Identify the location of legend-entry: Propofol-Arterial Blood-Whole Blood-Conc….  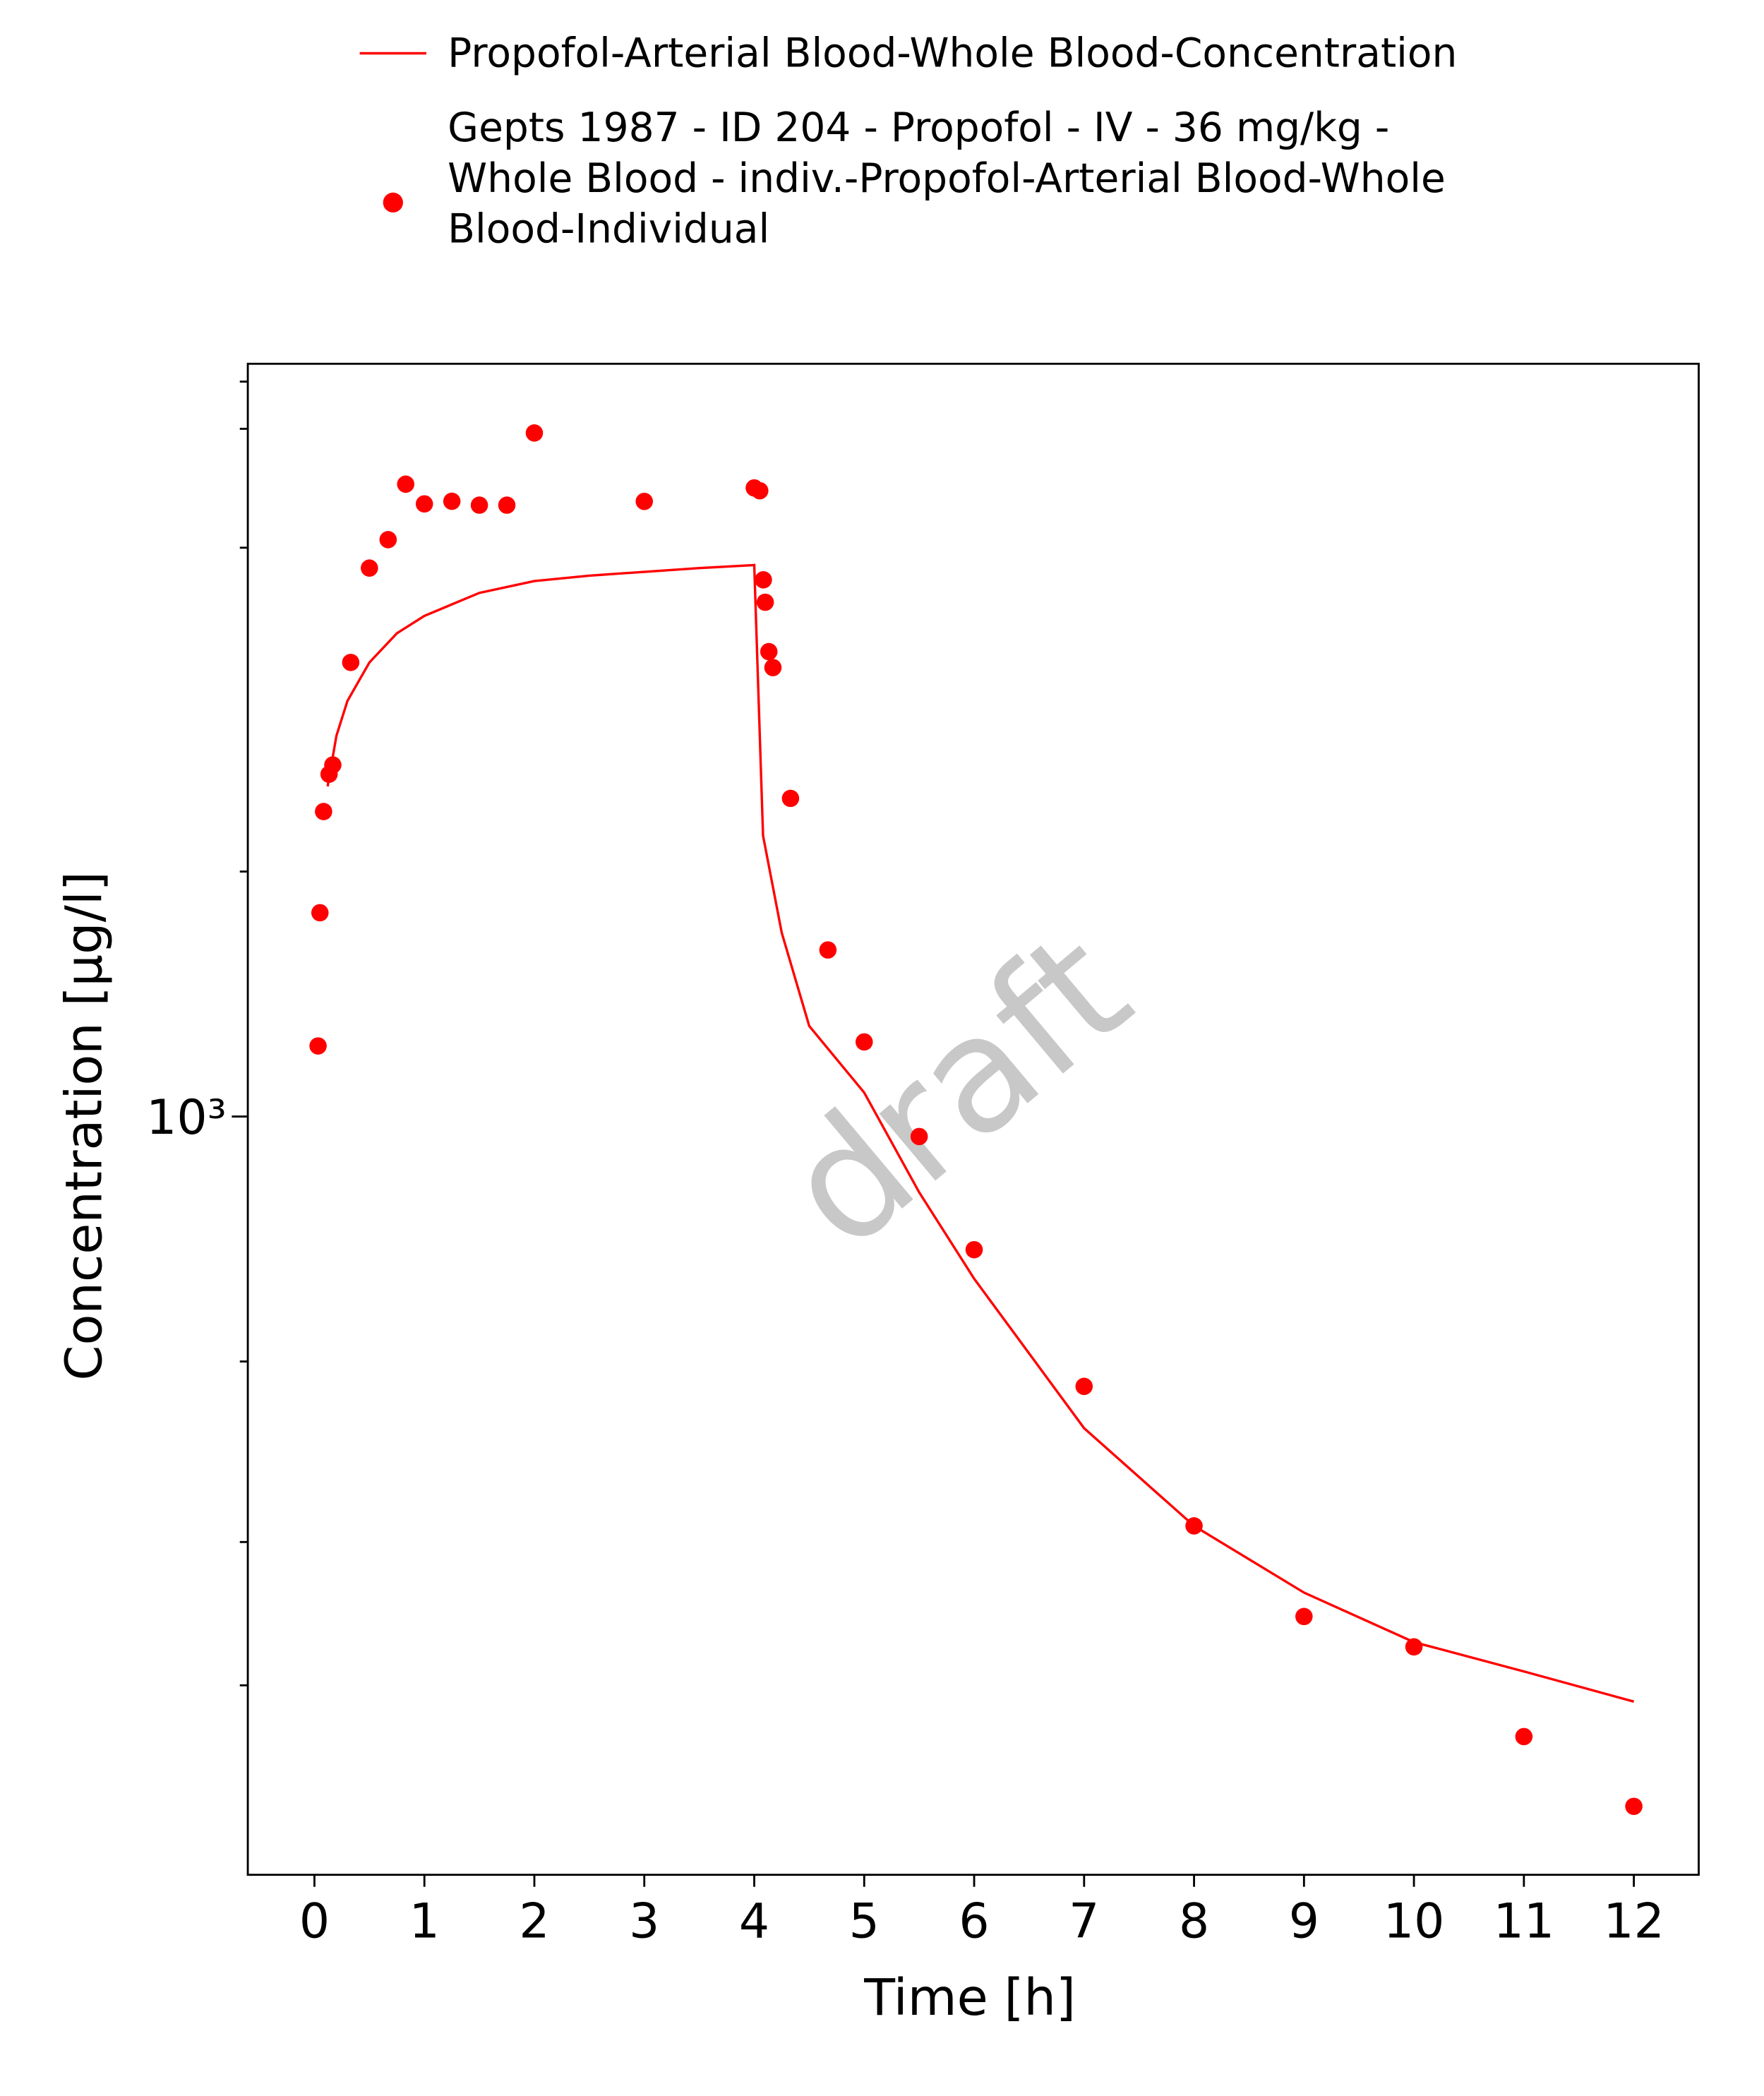
(953, 54).